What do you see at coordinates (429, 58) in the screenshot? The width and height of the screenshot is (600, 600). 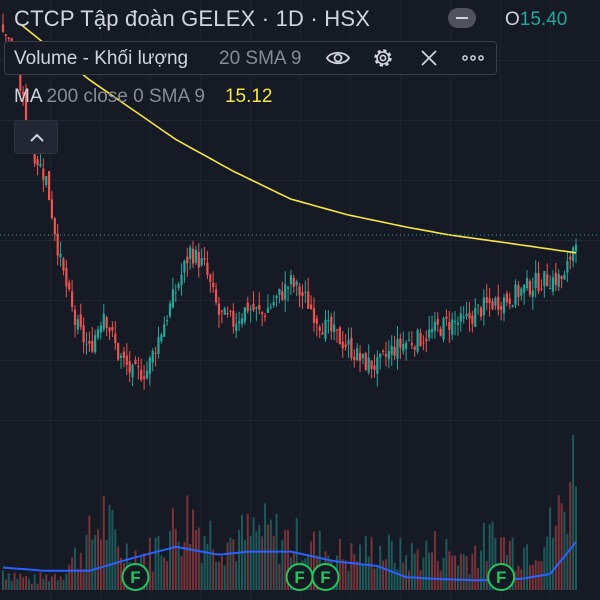 I see `close-icon` at bounding box center [429, 58].